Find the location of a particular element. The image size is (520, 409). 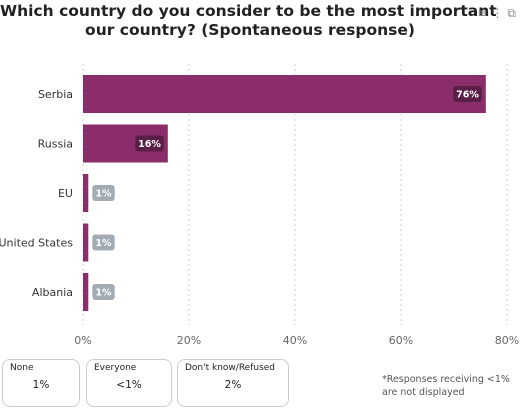

expand-icon: ⧉ is located at coordinates (511, 13).